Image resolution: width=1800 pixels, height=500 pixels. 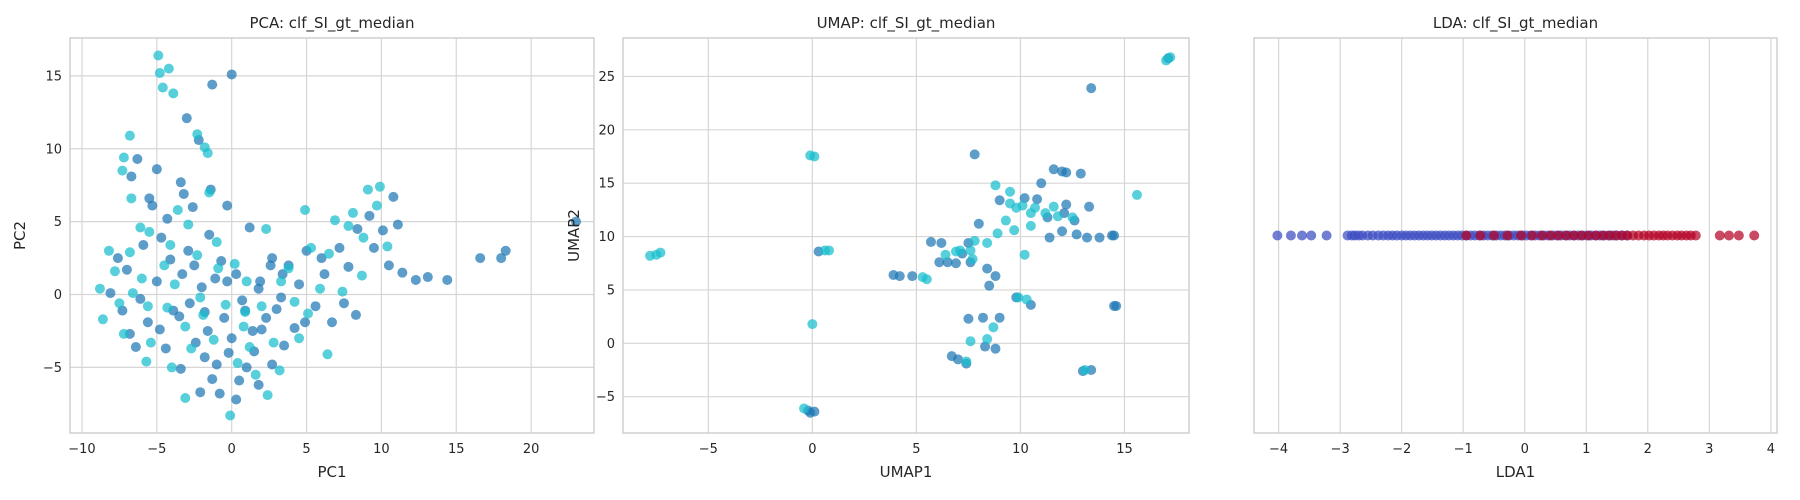 What do you see at coordinates (906, 23) in the screenshot?
I see `chart-title: UMAP: clf_SI_gt_median` at bounding box center [906, 23].